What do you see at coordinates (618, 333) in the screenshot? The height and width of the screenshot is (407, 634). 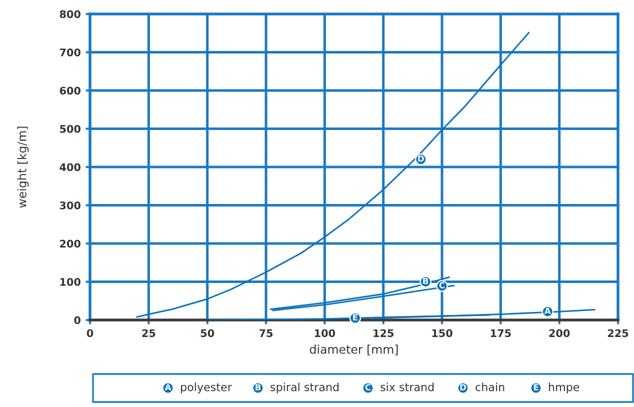 I see `x-tick-label: 225` at bounding box center [618, 333].